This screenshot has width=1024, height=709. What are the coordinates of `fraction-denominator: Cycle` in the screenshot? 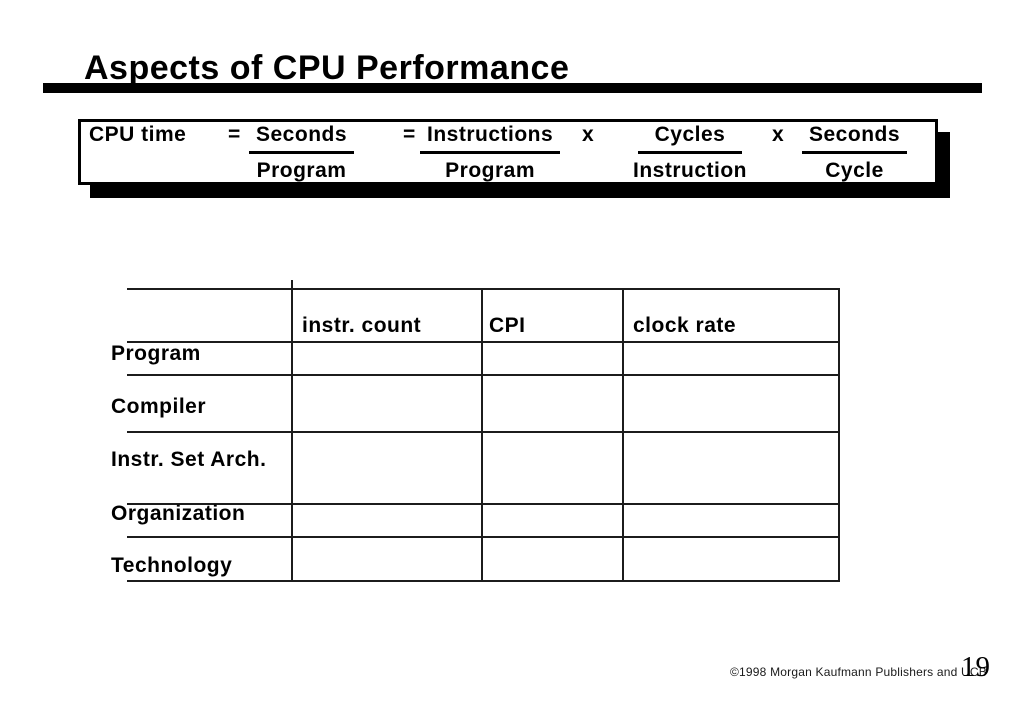 It's located at (854, 170).